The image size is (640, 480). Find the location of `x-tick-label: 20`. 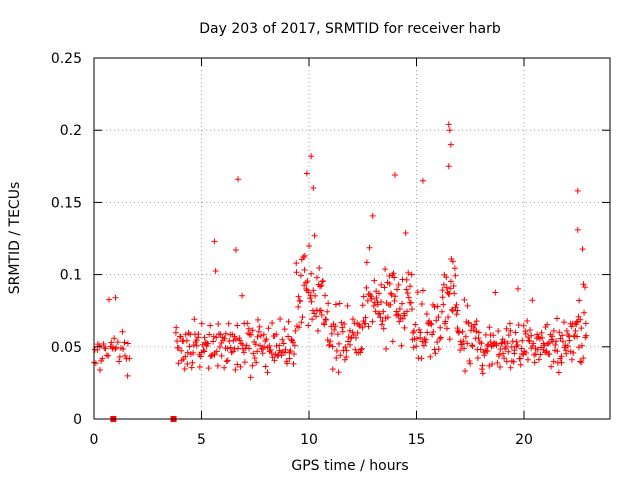

x-tick-label: 20 is located at coordinates (524, 440).